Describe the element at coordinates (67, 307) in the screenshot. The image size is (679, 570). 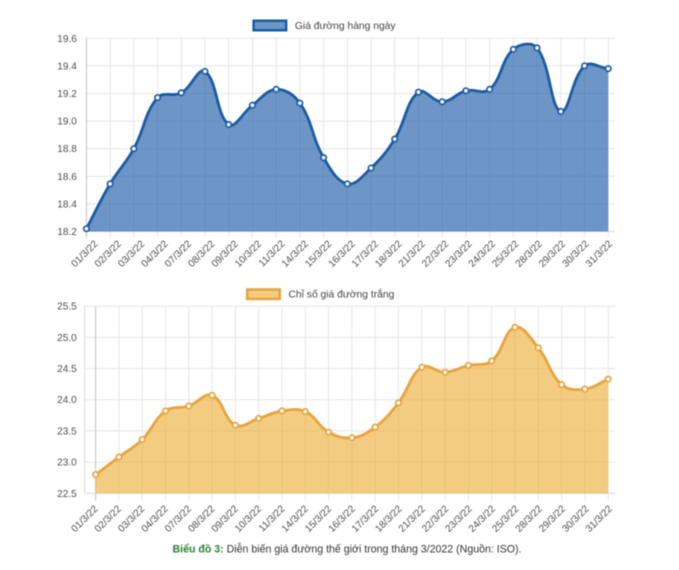
I see `svg-text: 25.5` at that location.